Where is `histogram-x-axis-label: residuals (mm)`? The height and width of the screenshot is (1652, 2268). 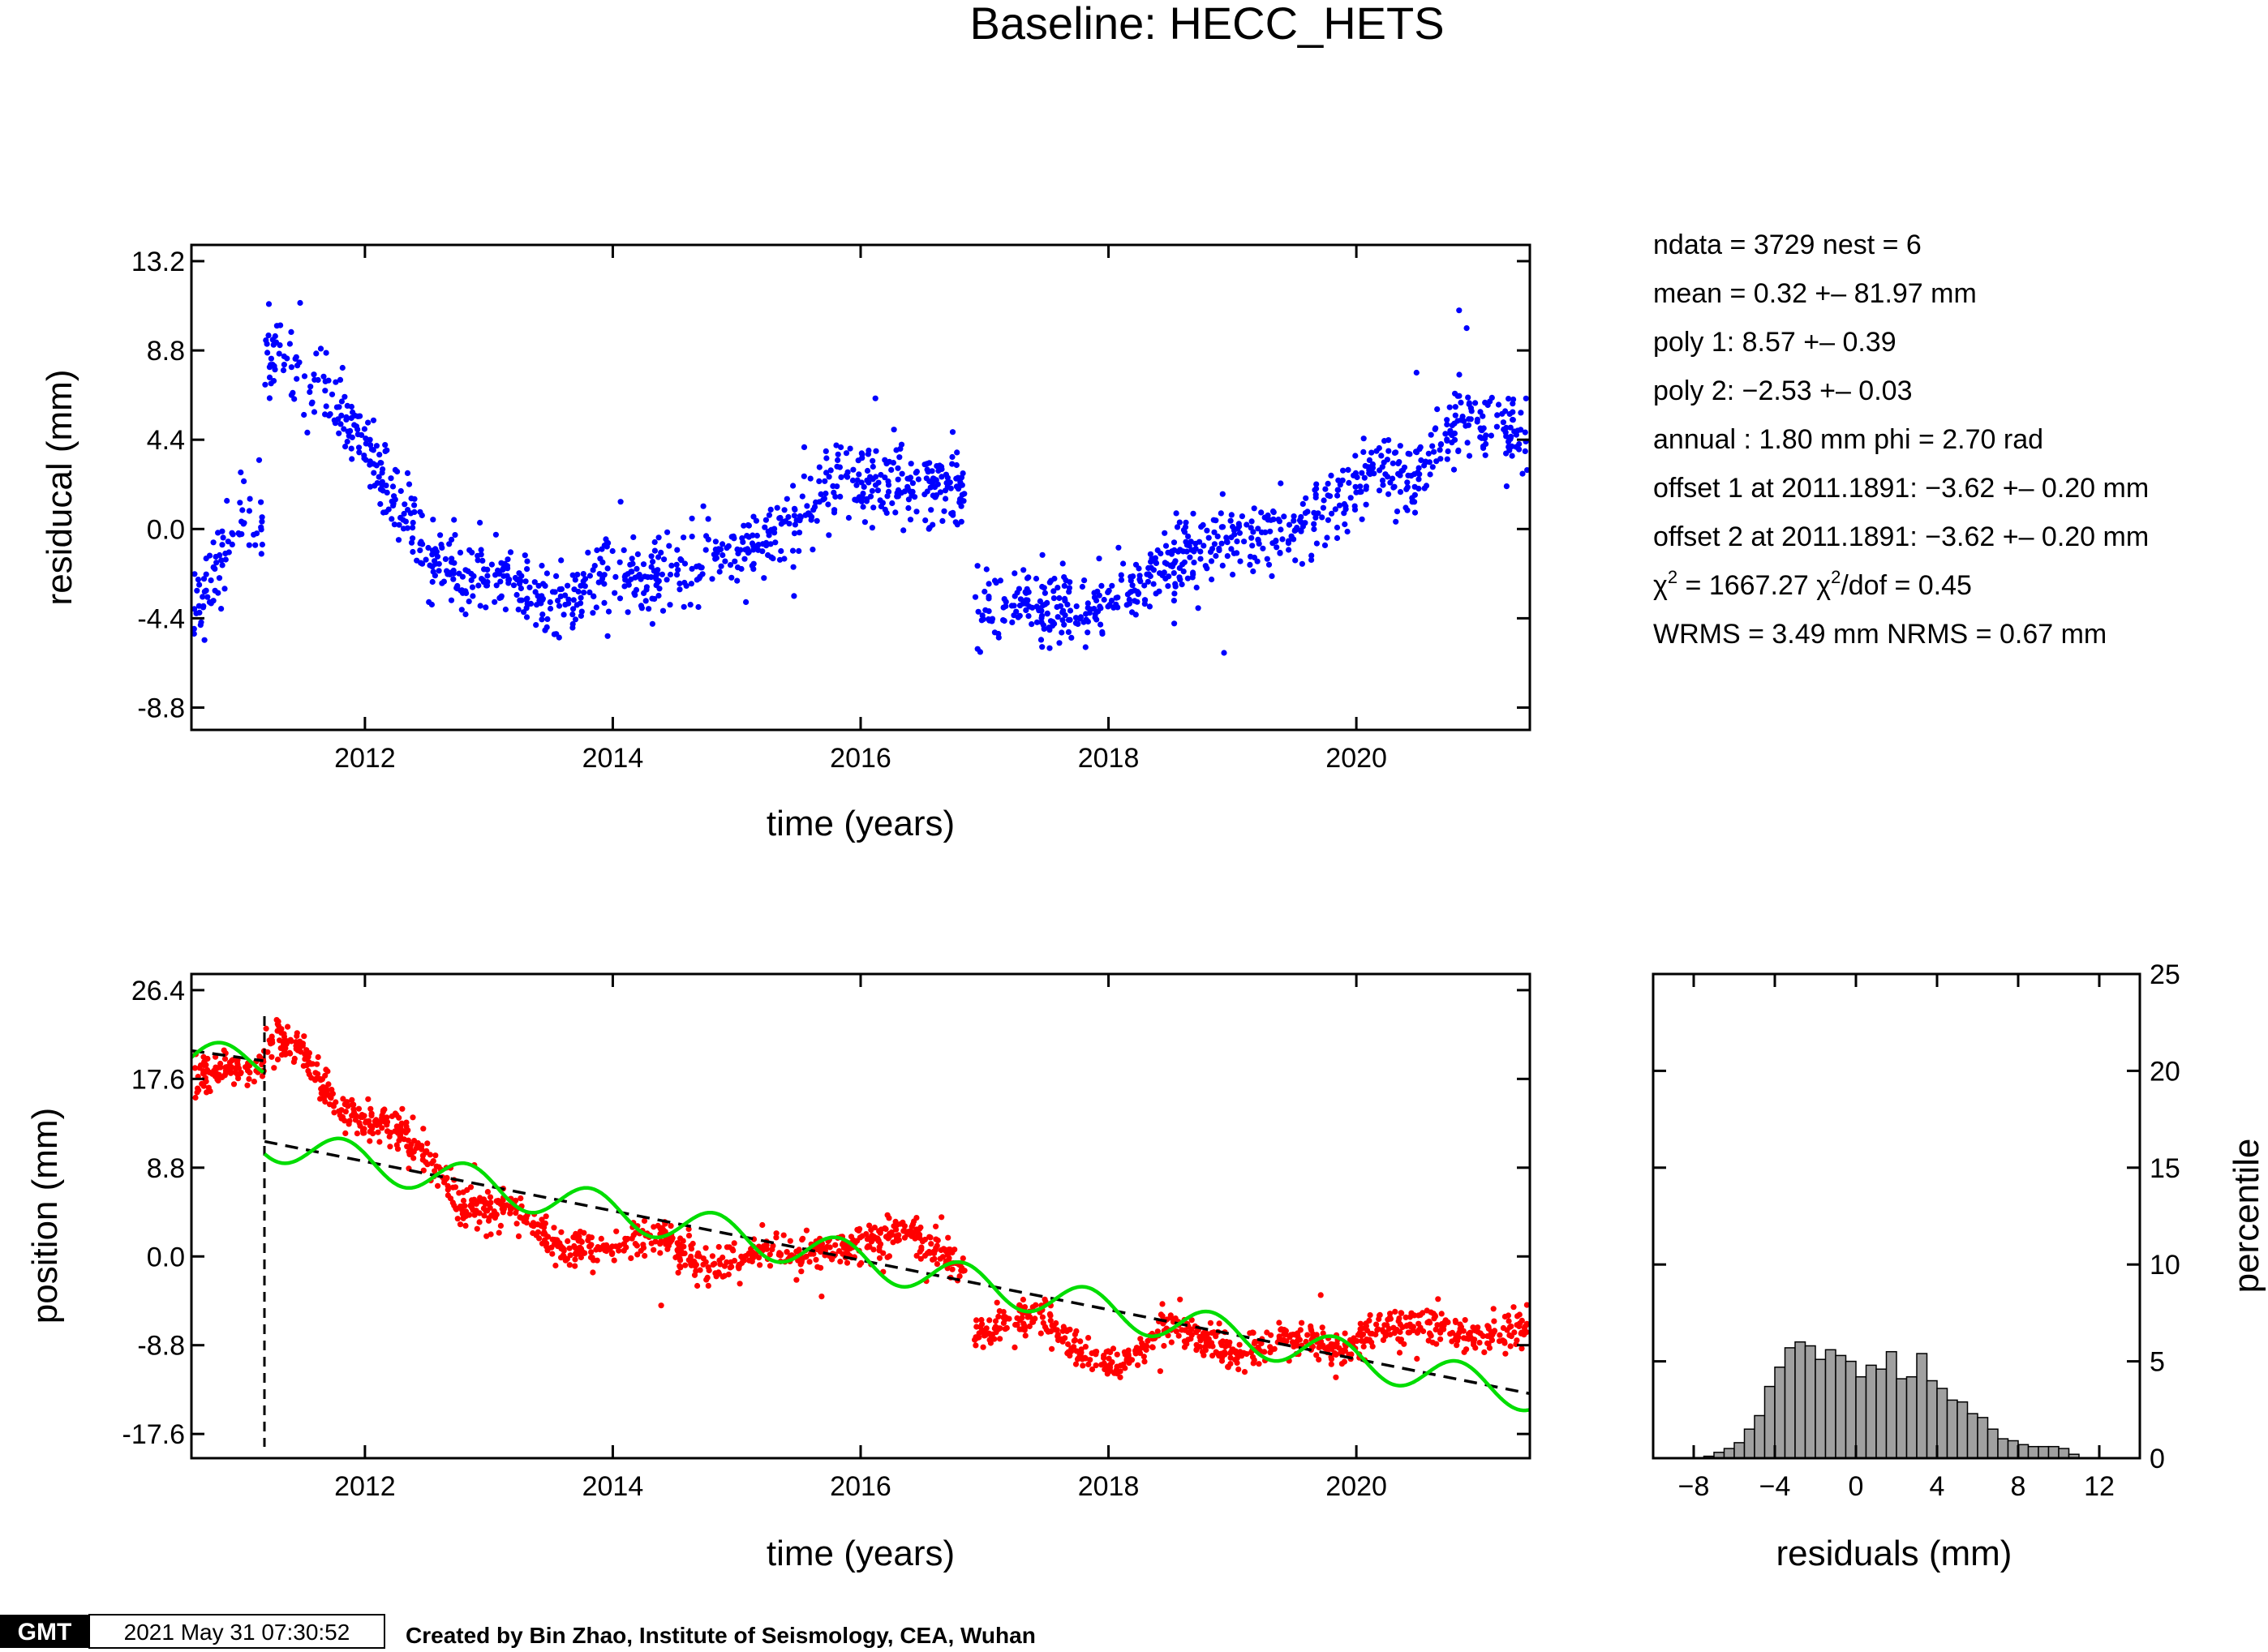 histogram-x-axis-label: residuals (mm) is located at coordinates (1894, 1553).